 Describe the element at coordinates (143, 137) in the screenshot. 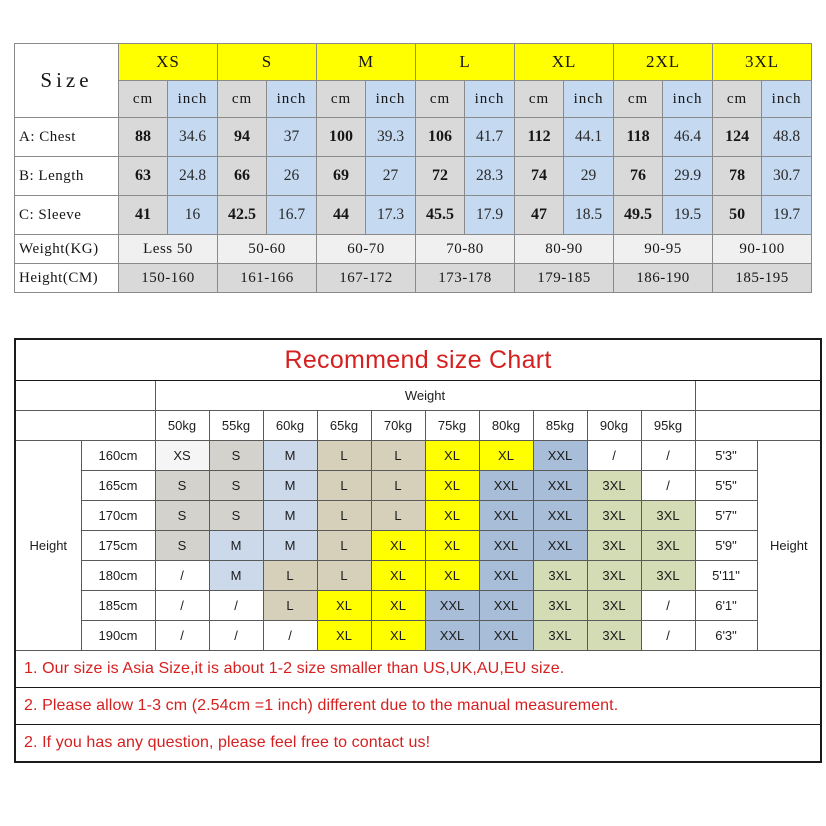

I see `measure-cm-value: 88` at that location.